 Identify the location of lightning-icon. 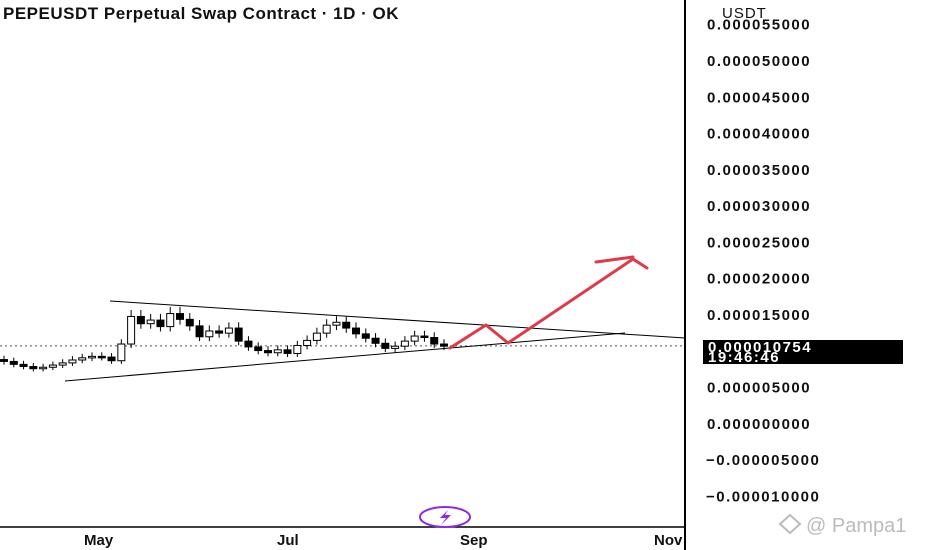
(445, 517).